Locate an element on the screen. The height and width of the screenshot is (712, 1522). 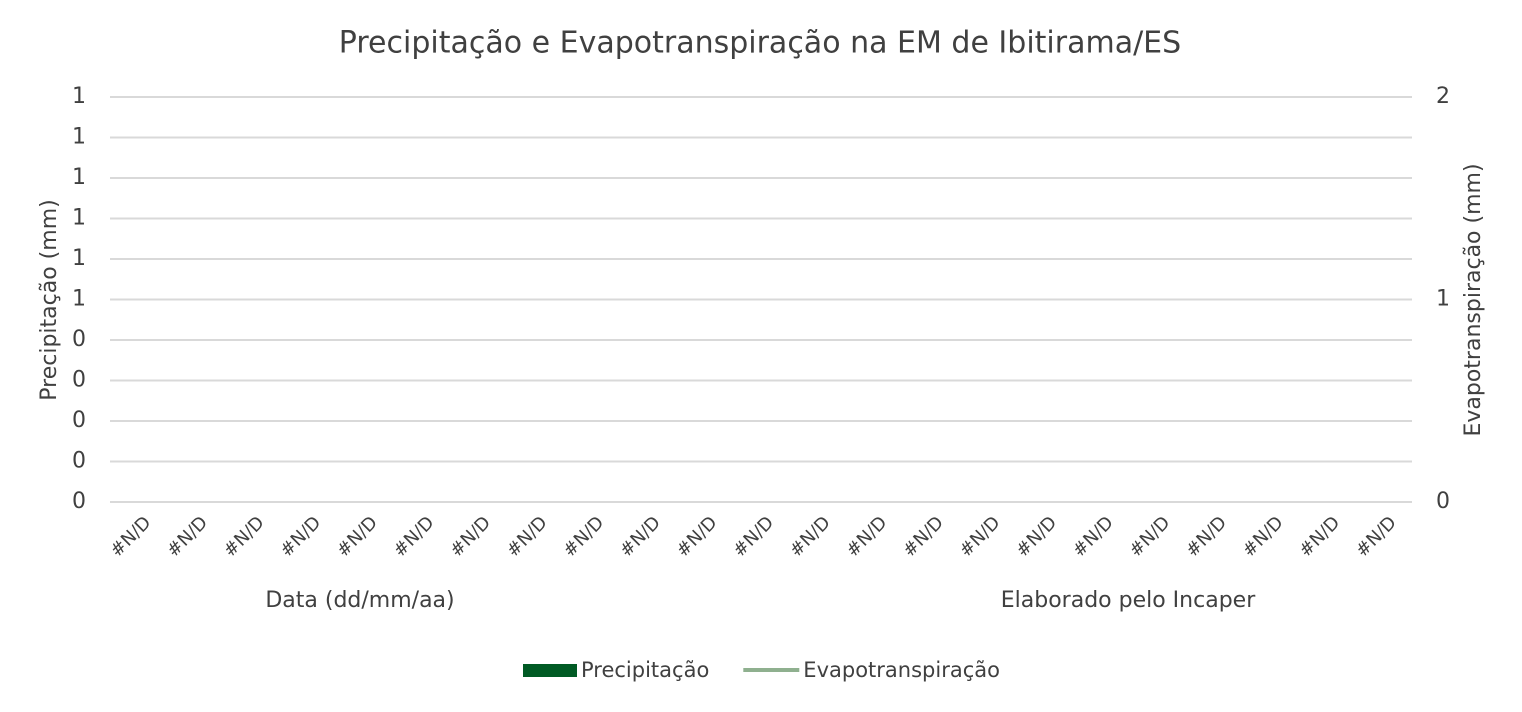
x-axis-label: Data (dd/mm/aa) is located at coordinates (359, 600).